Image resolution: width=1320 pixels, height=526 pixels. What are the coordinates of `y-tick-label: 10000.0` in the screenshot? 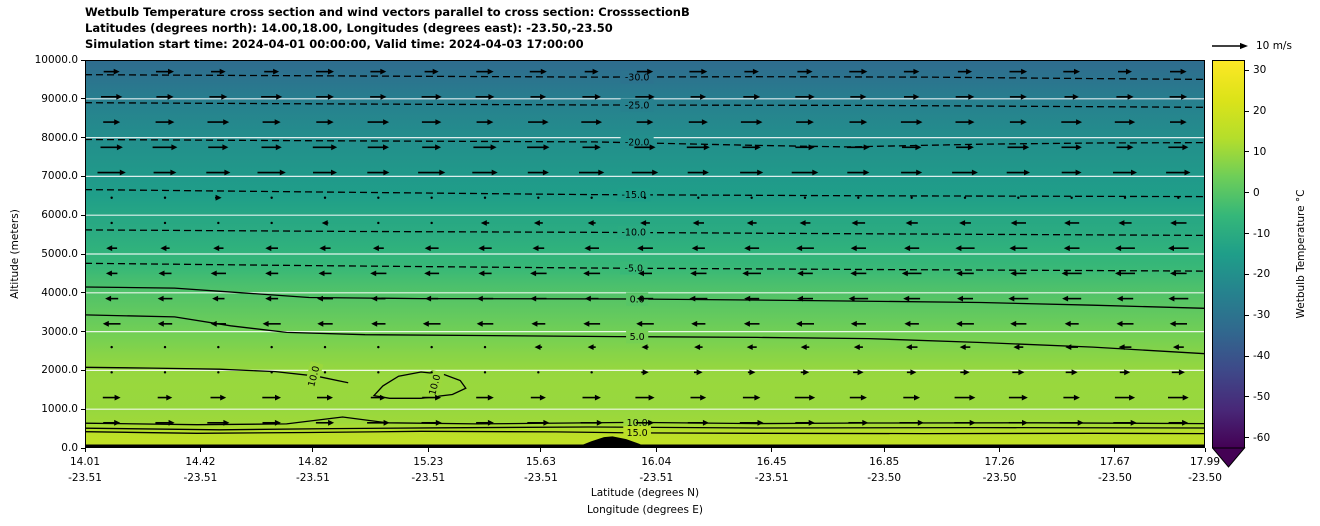 It's located at (56, 60).